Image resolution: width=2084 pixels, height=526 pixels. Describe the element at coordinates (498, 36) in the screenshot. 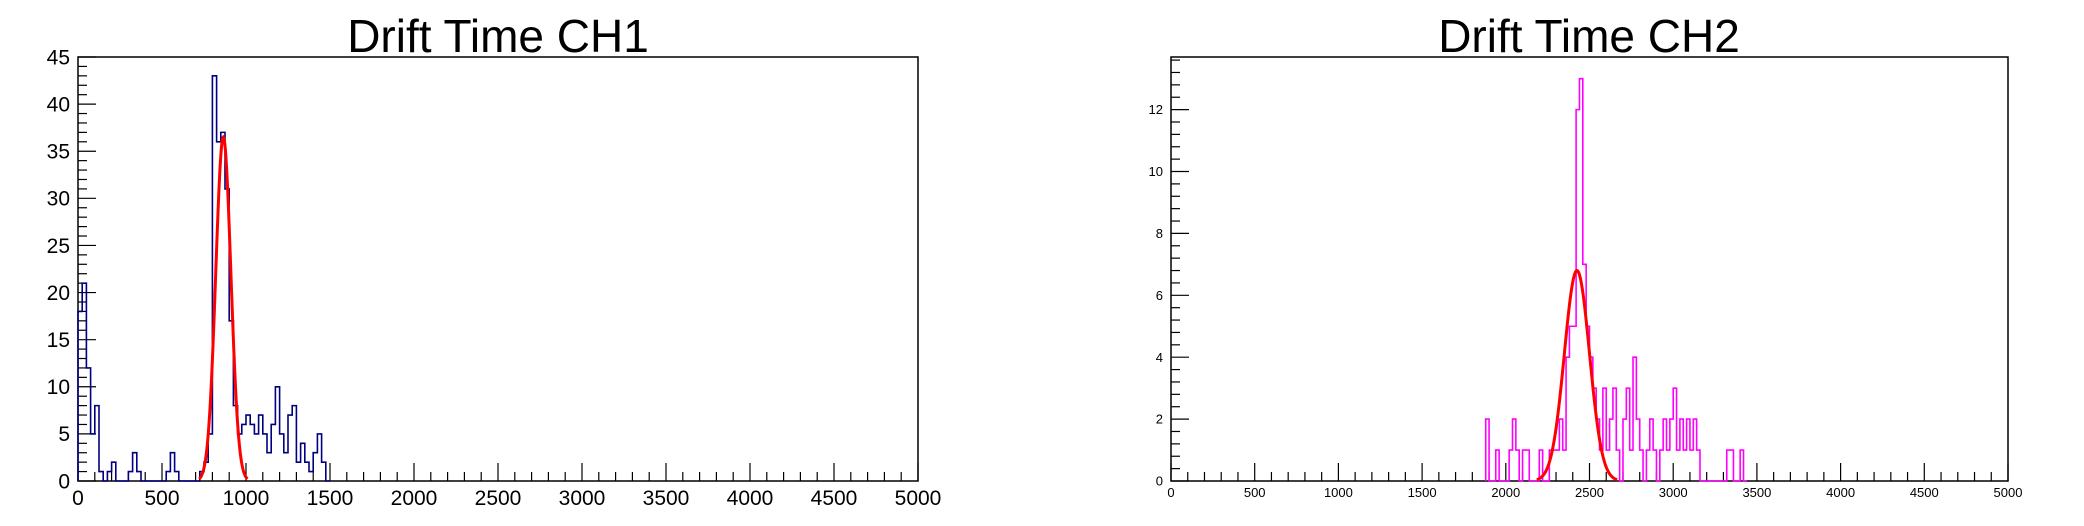

I see `chart-title: Drift Time CH1` at that location.